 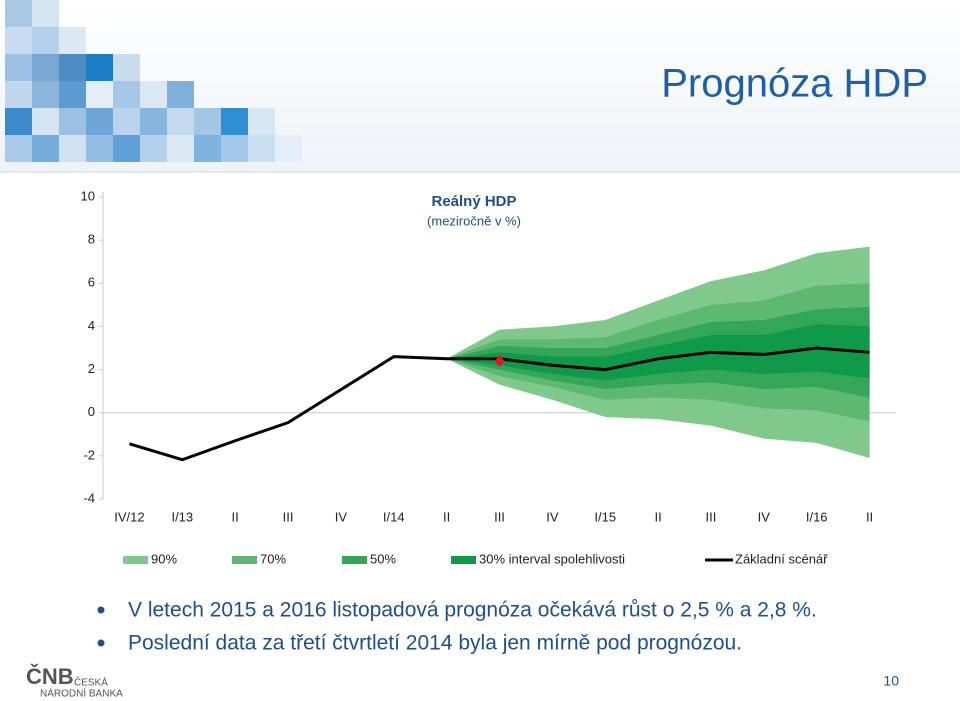 I want to click on y-tick-label: -4, so click(x=89, y=497).